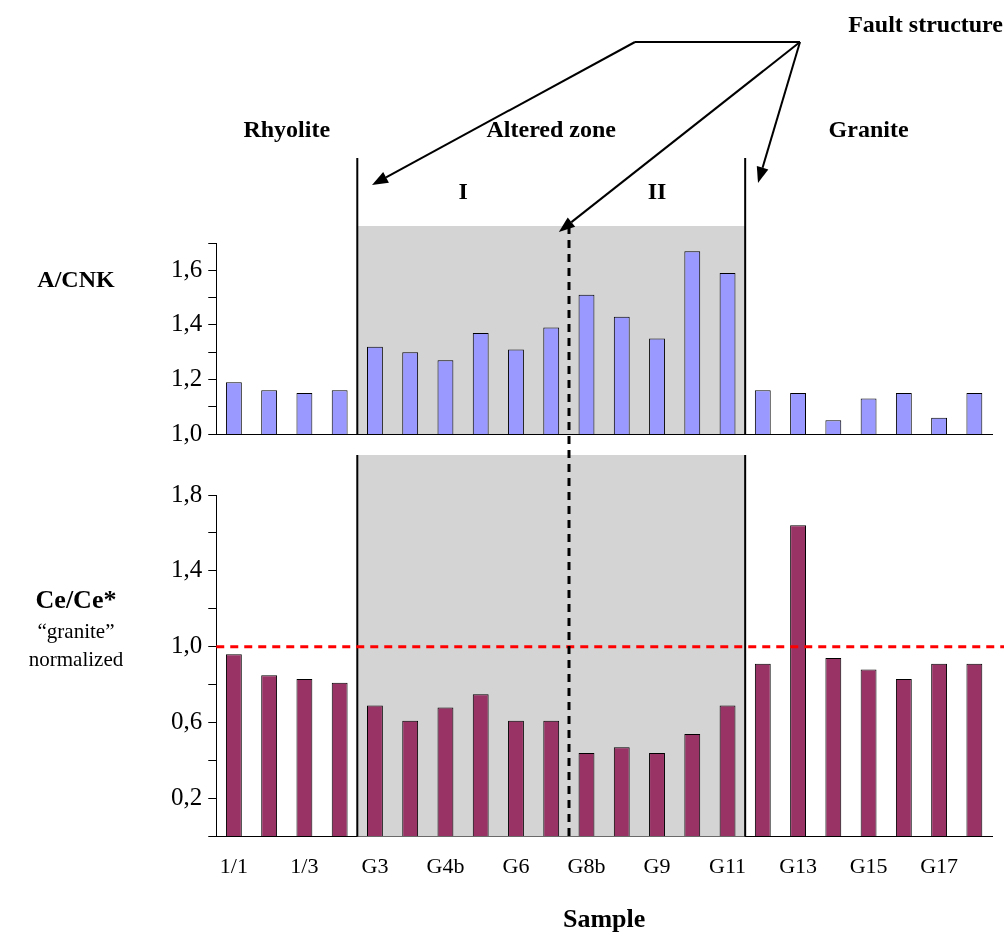  I want to click on x-tick-label: G13, so click(798, 866).